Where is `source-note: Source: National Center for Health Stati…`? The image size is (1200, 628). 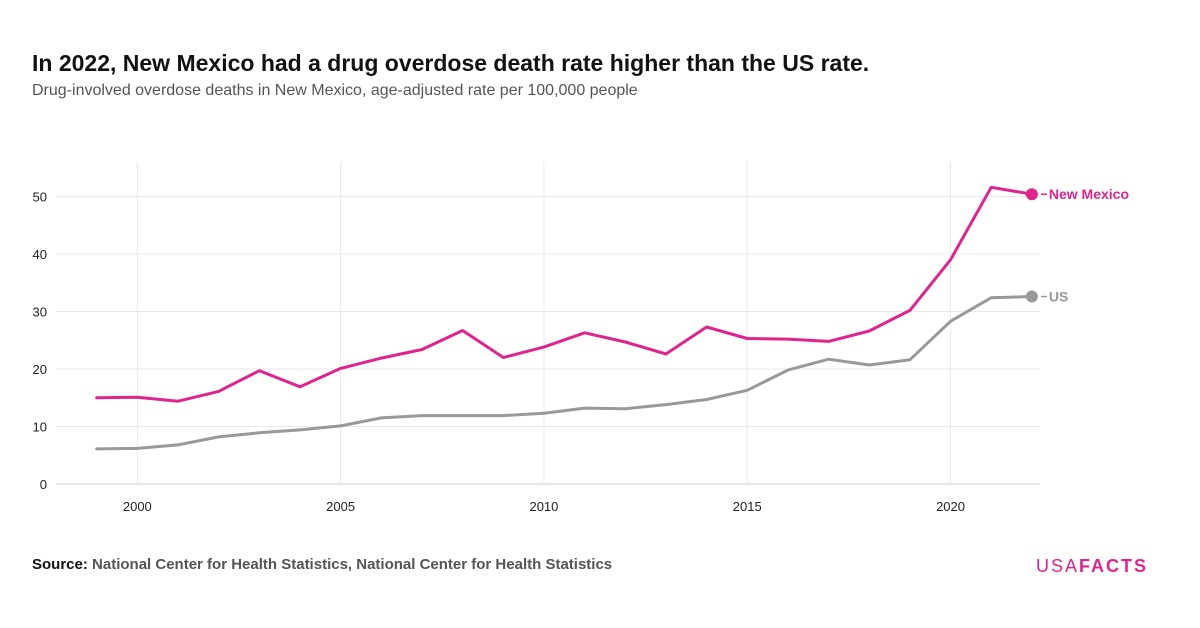
source-note: Source: National Center for Health Stati… is located at coordinates (322, 564).